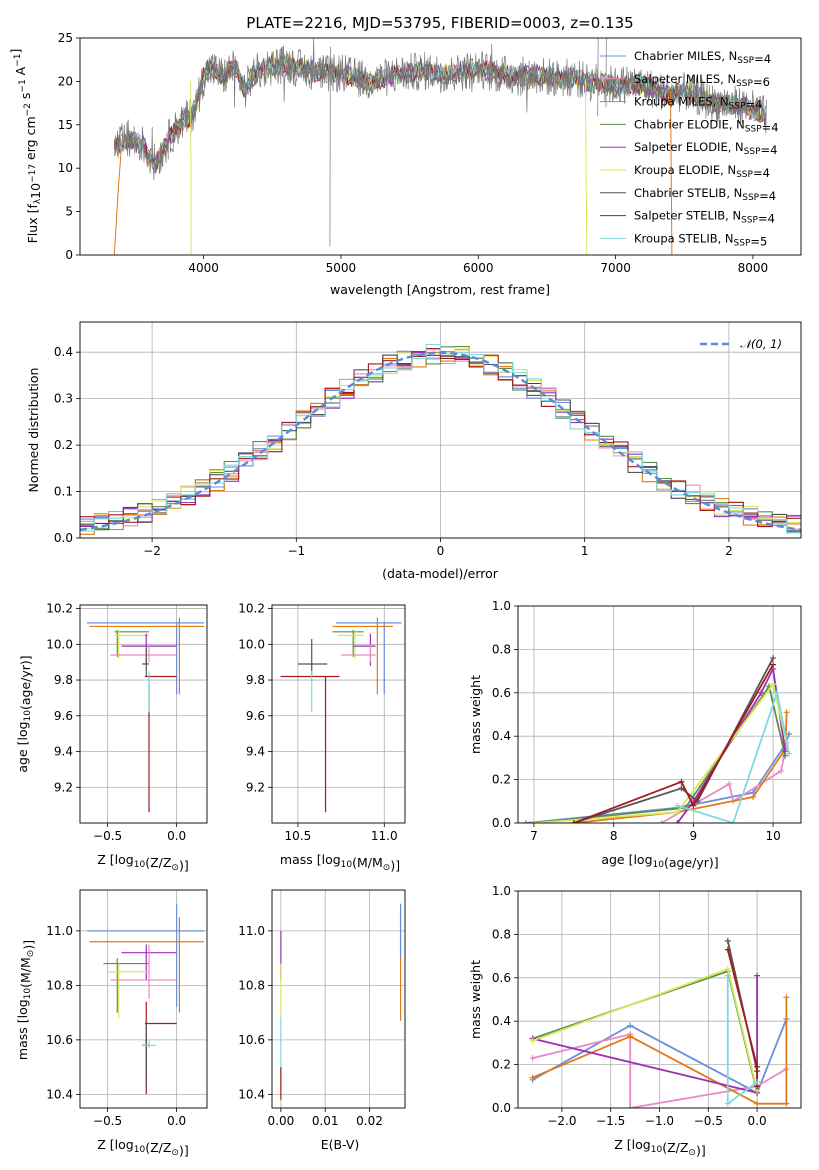 The image size is (819, 1170). I want to click on normal-curve, so click(440, 441).